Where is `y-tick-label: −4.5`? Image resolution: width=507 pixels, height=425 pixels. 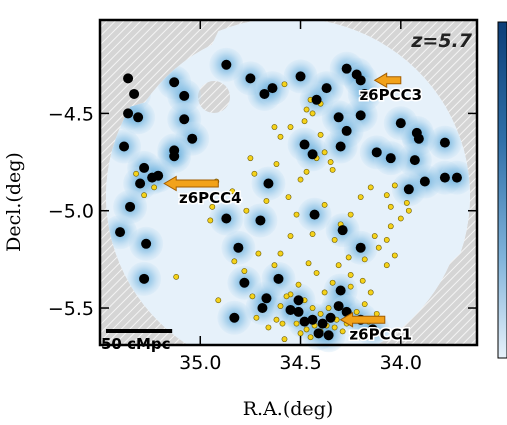 y-tick-label: −4.5 is located at coordinates (71, 114).